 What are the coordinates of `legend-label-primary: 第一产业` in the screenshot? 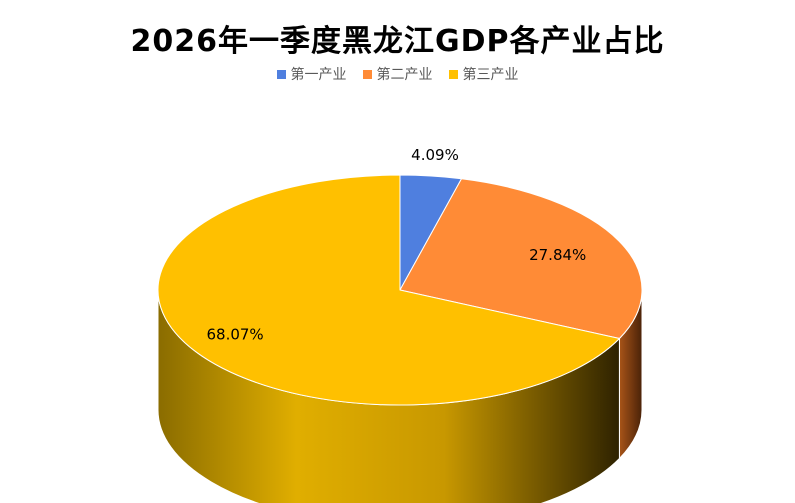 It's located at (318, 75).